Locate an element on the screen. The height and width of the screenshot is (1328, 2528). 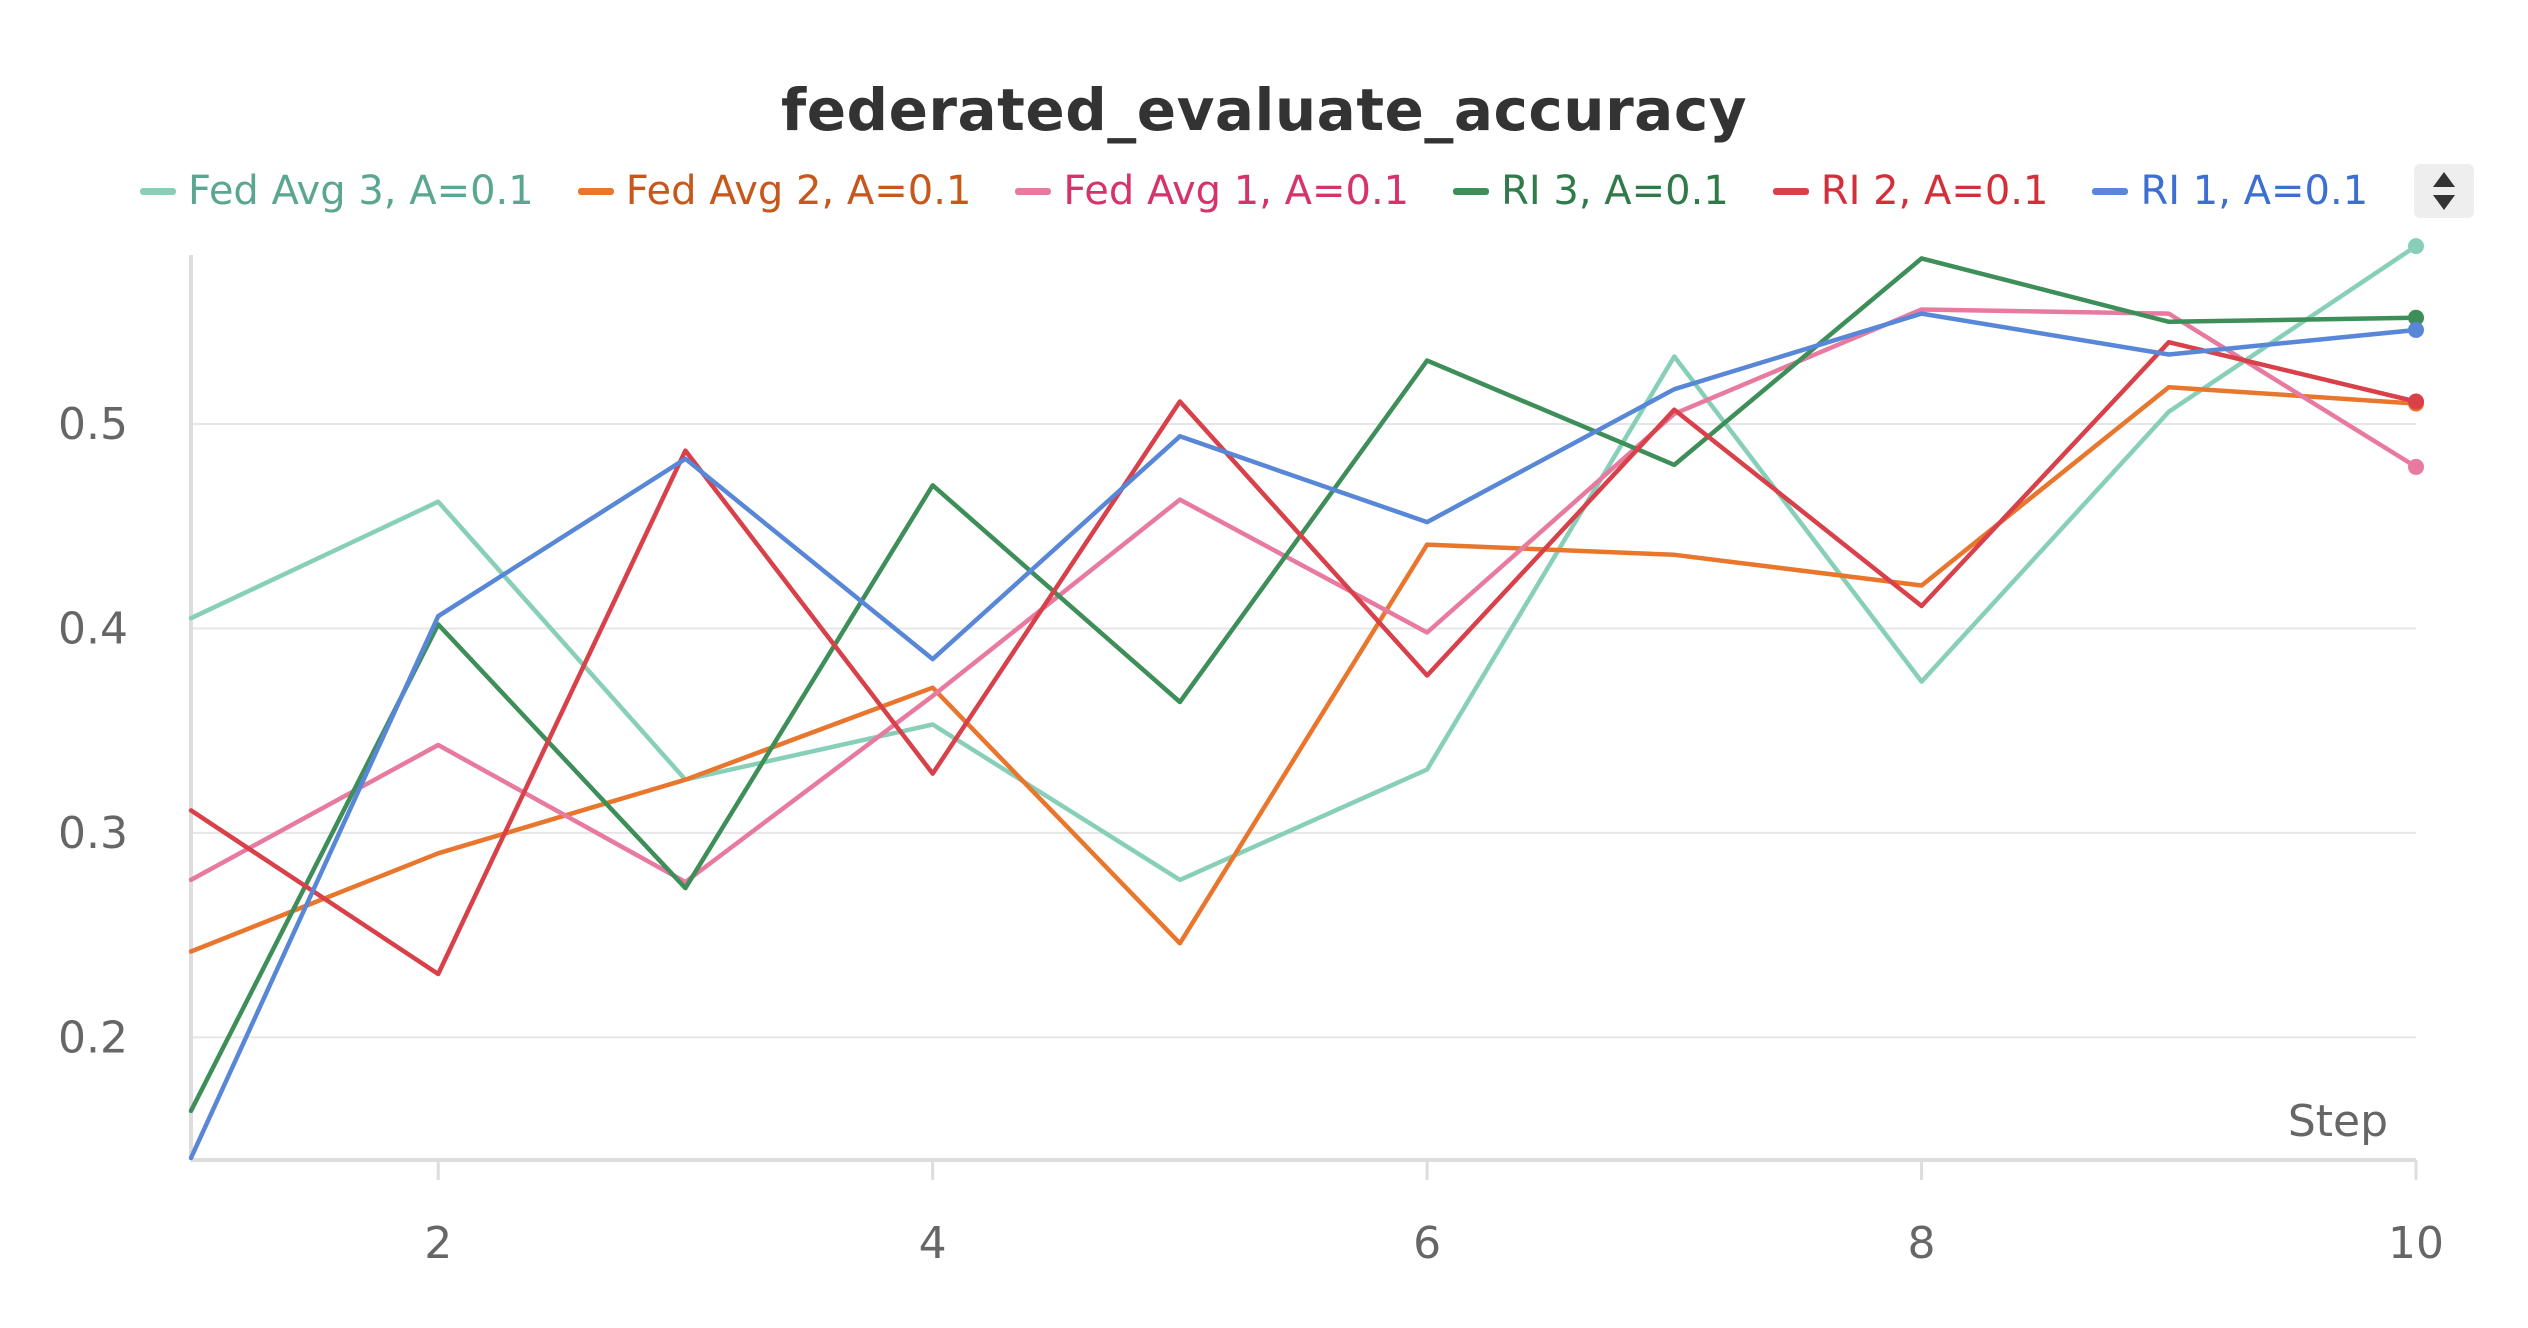
y-tick-label: 0.2 is located at coordinates (93, 1037).